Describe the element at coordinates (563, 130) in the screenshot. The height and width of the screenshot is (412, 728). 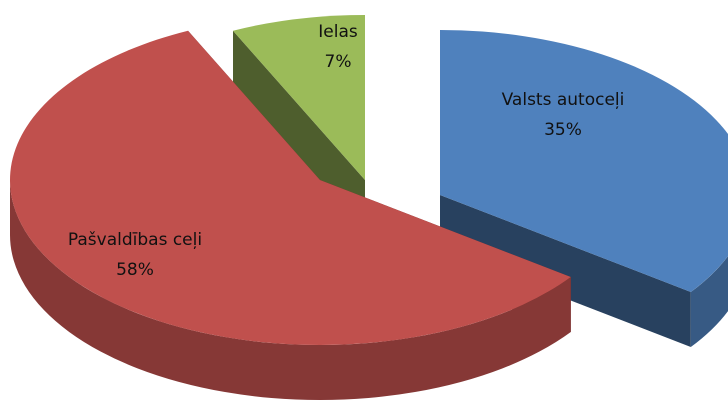
I see `slice-value-label: 35%` at that location.